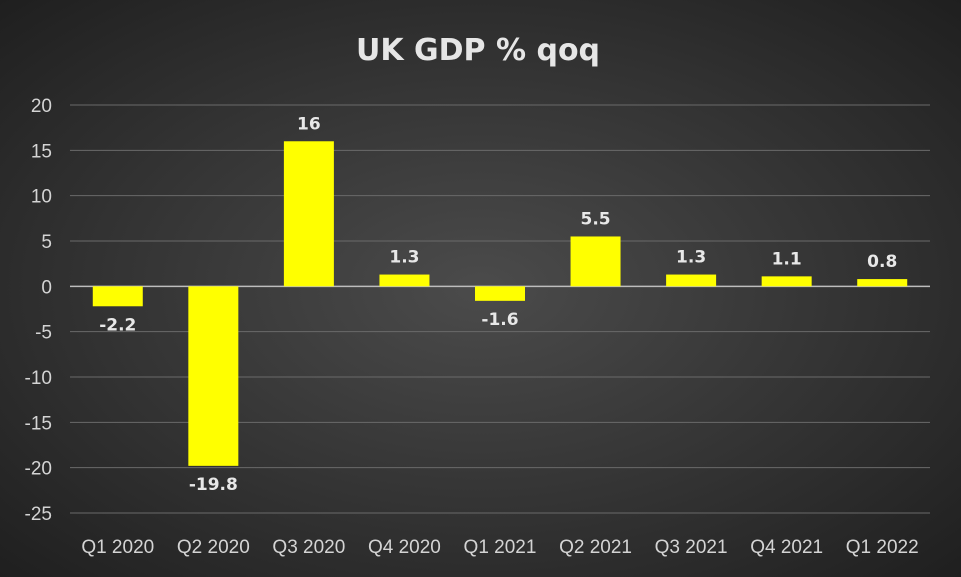  Describe the element at coordinates (41, 197) in the screenshot. I see `y-tick-label: 10` at that location.